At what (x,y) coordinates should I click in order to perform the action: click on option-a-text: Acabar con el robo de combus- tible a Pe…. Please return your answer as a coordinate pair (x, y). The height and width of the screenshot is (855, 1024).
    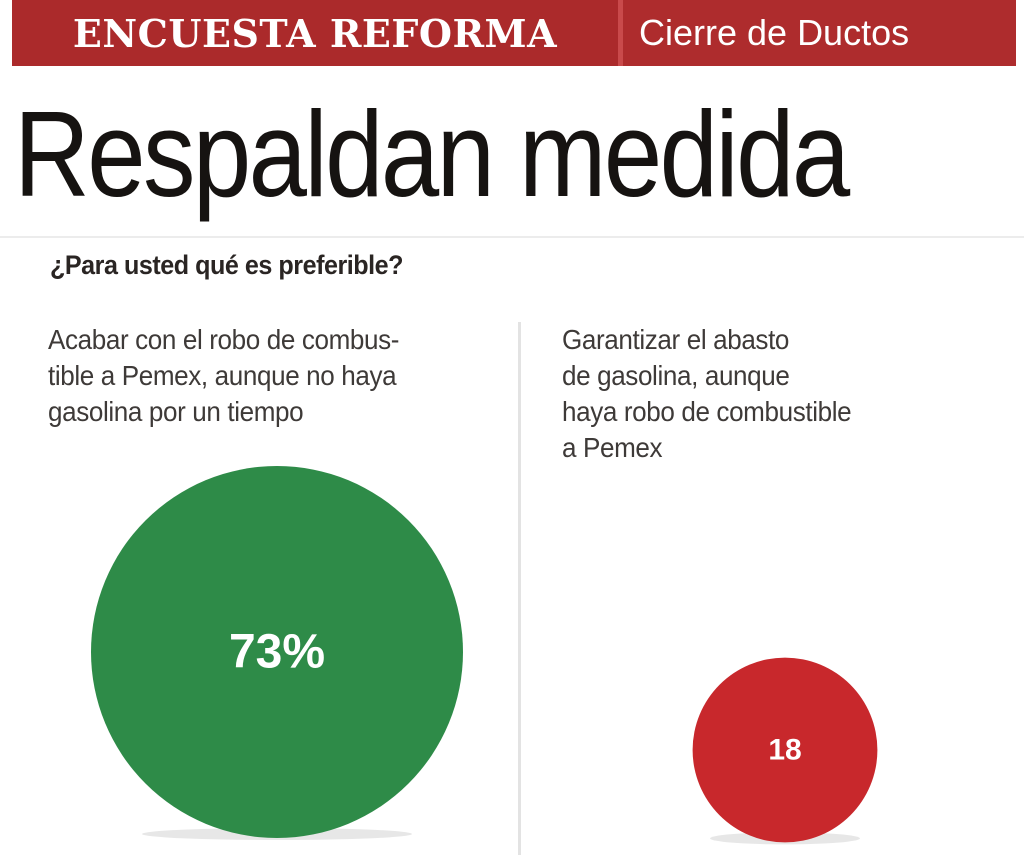
    Looking at the image, I should click on (224, 375).